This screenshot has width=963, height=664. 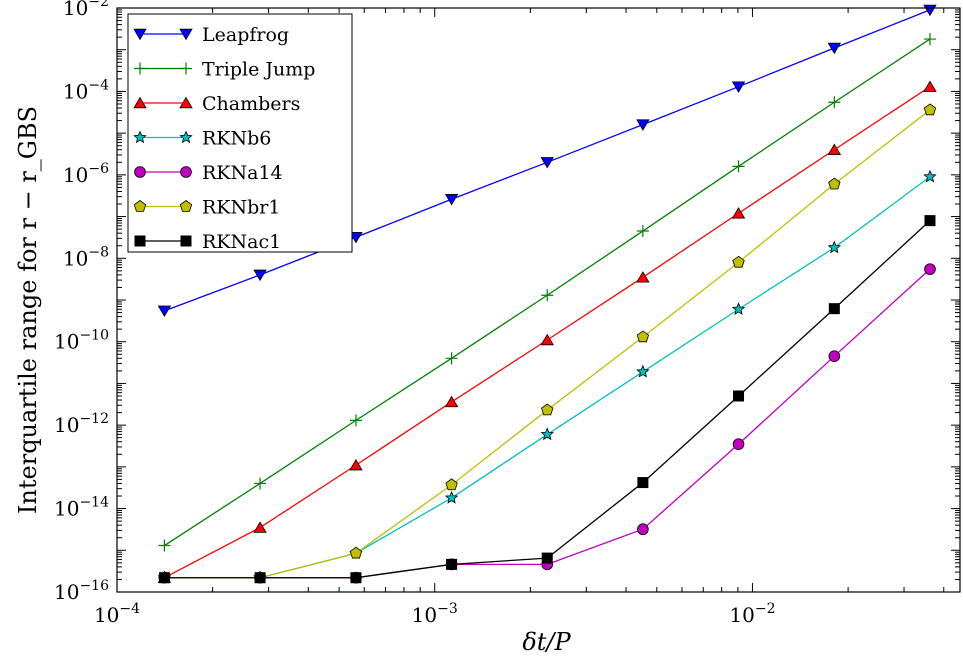 I want to click on legend-entry: RKNac1, so click(x=207, y=242).